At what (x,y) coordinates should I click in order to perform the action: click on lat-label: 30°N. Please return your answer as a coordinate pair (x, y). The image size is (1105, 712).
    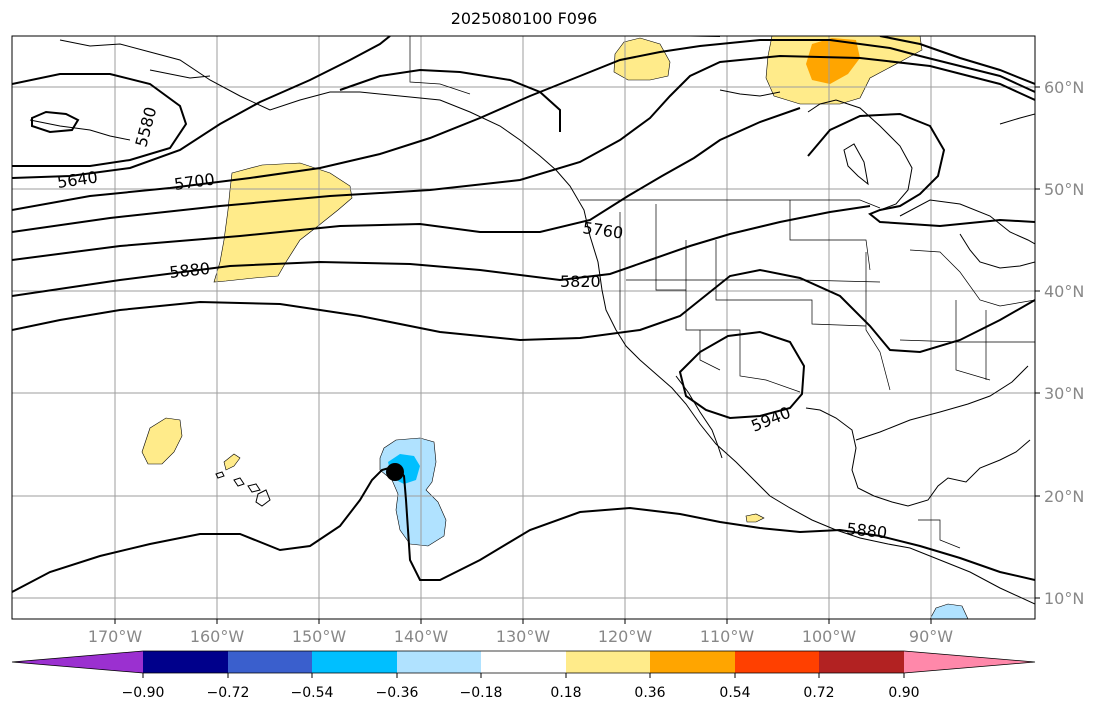
    Looking at the image, I should click on (1064, 393).